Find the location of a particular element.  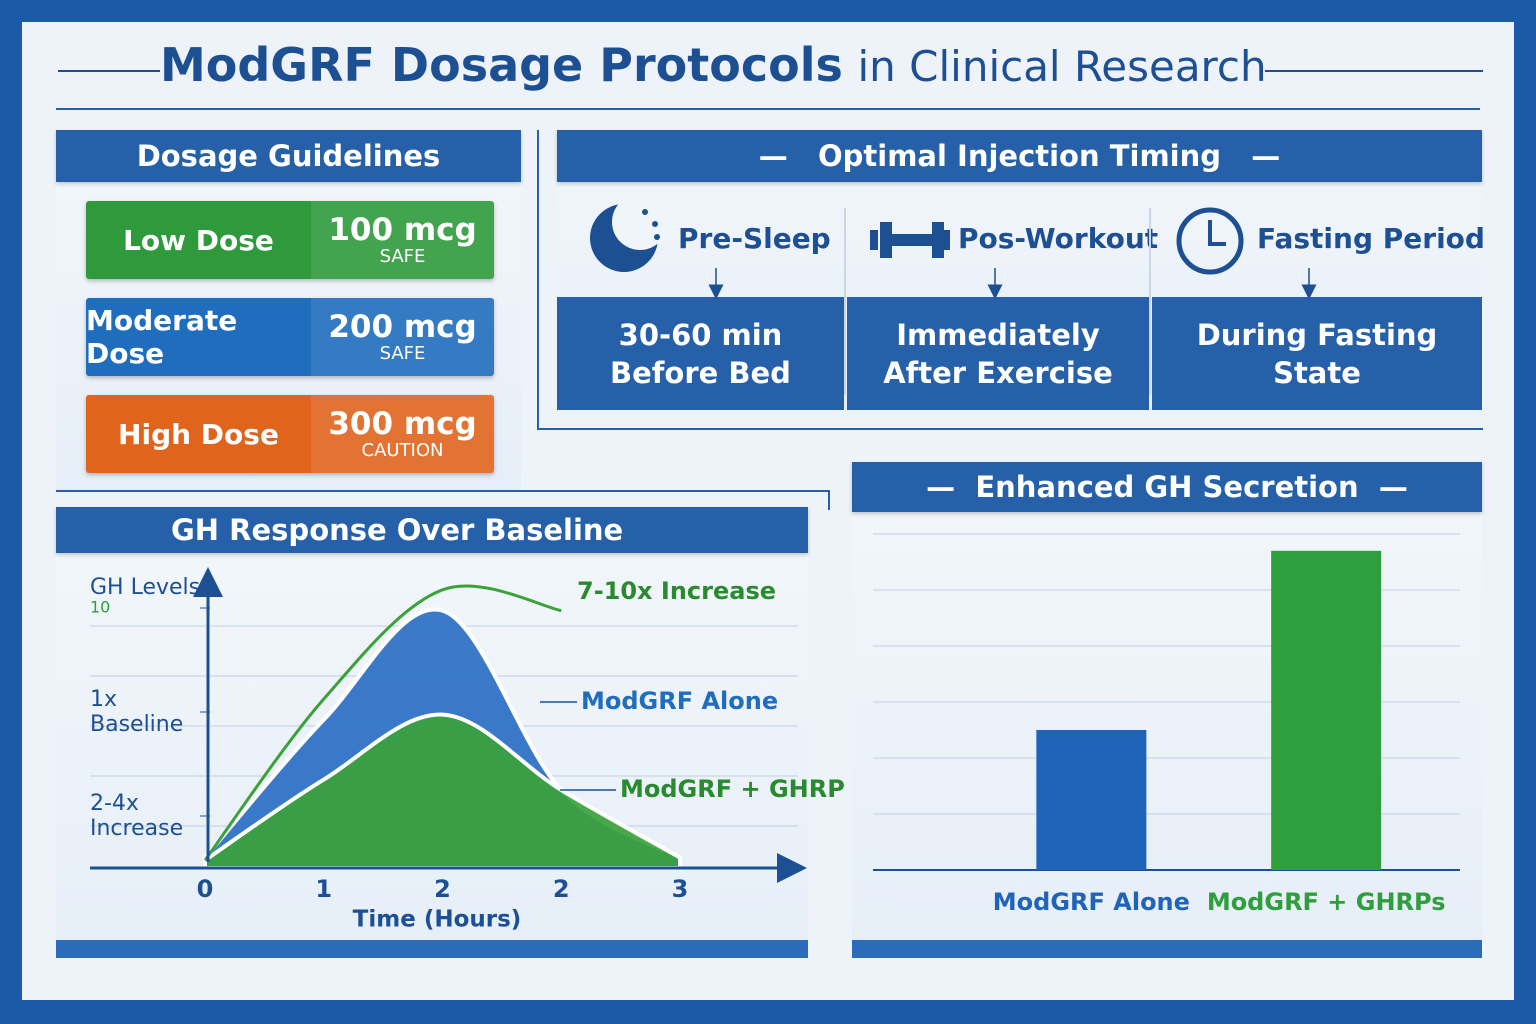

y-axis-title: GH Levels is located at coordinates (145, 587).